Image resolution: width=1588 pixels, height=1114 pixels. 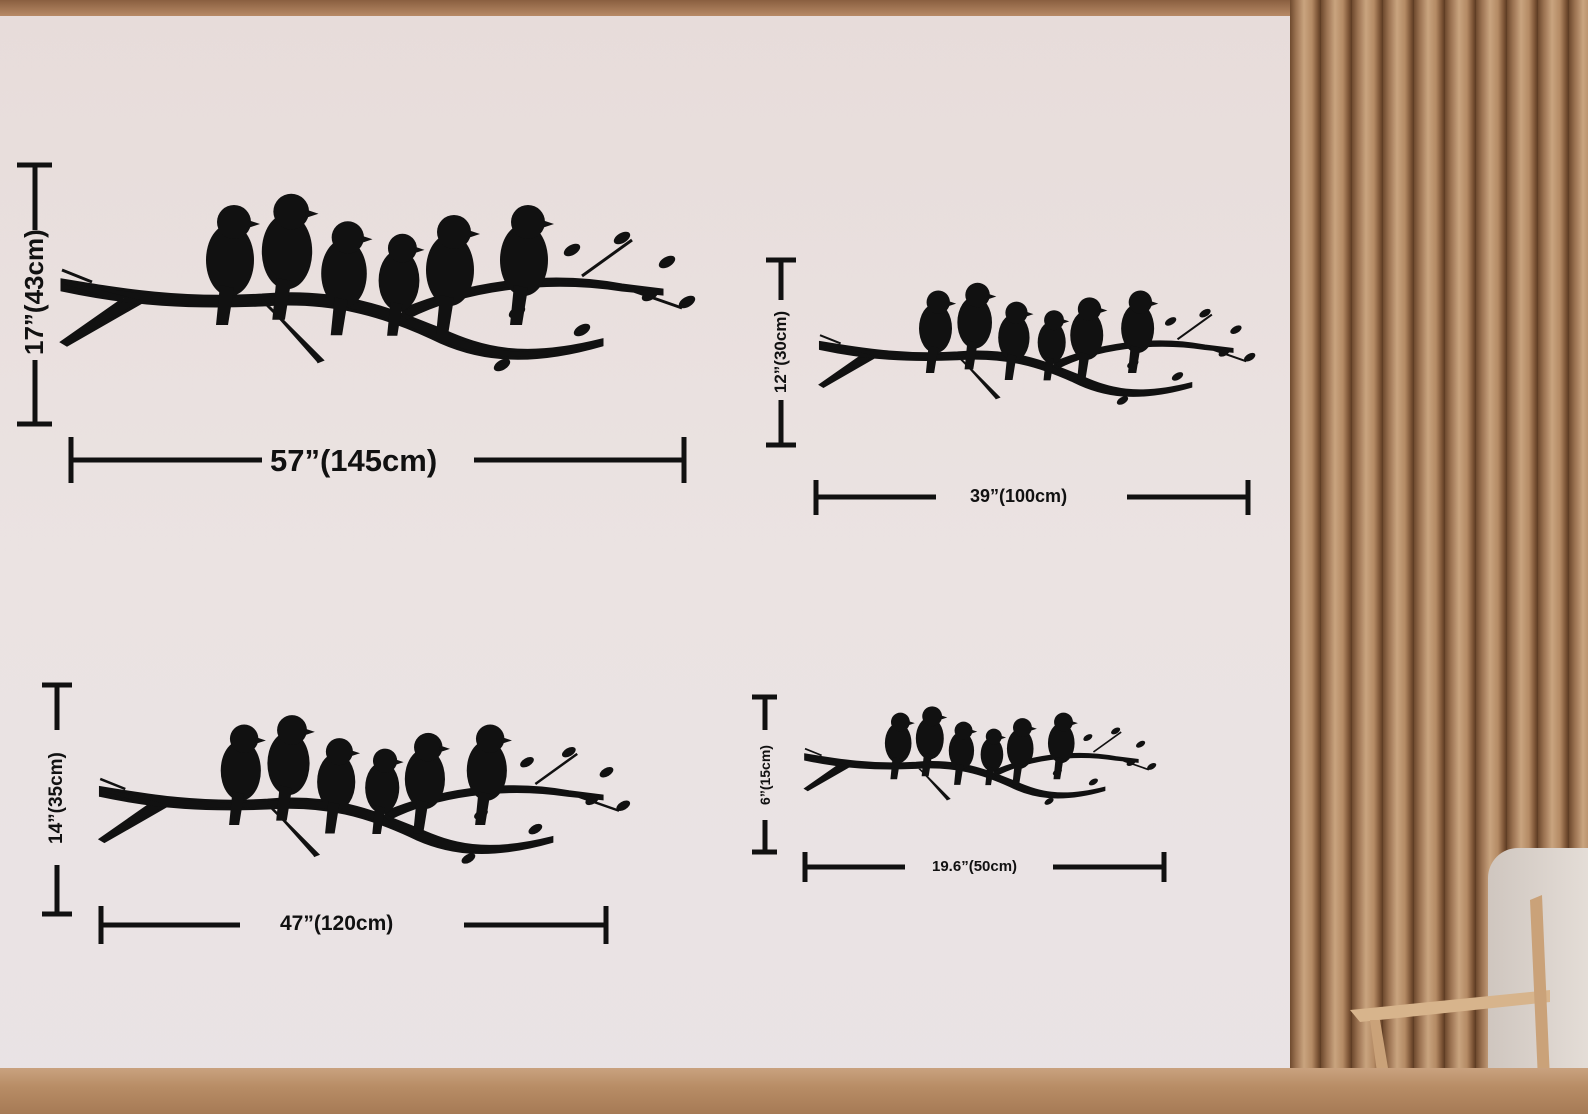 I want to click on height-label-large: 17”(43cm), so click(x=34, y=292).